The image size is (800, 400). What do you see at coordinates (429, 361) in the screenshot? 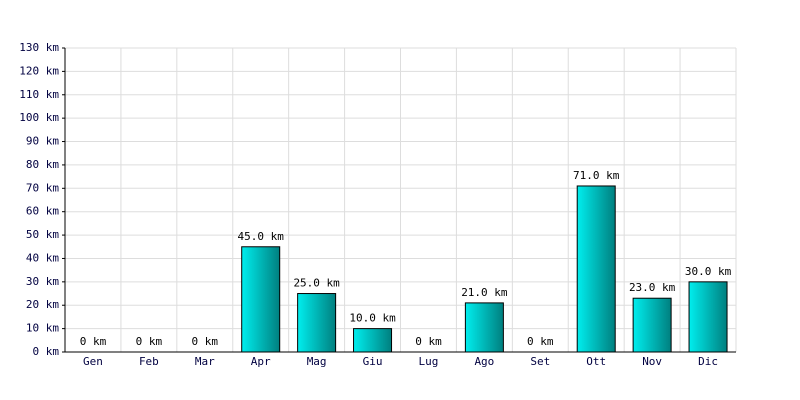
I see `x-tick-label: Lug` at bounding box center [429, 361].